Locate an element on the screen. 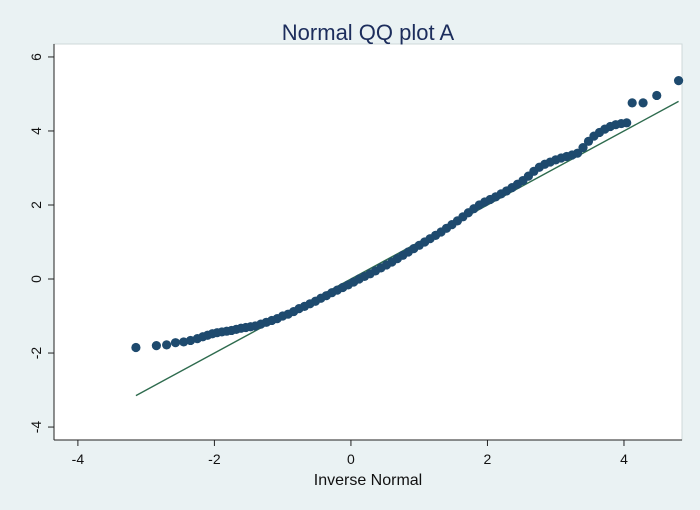  x-tick-label: 0 is located at coordinates (351, 459).